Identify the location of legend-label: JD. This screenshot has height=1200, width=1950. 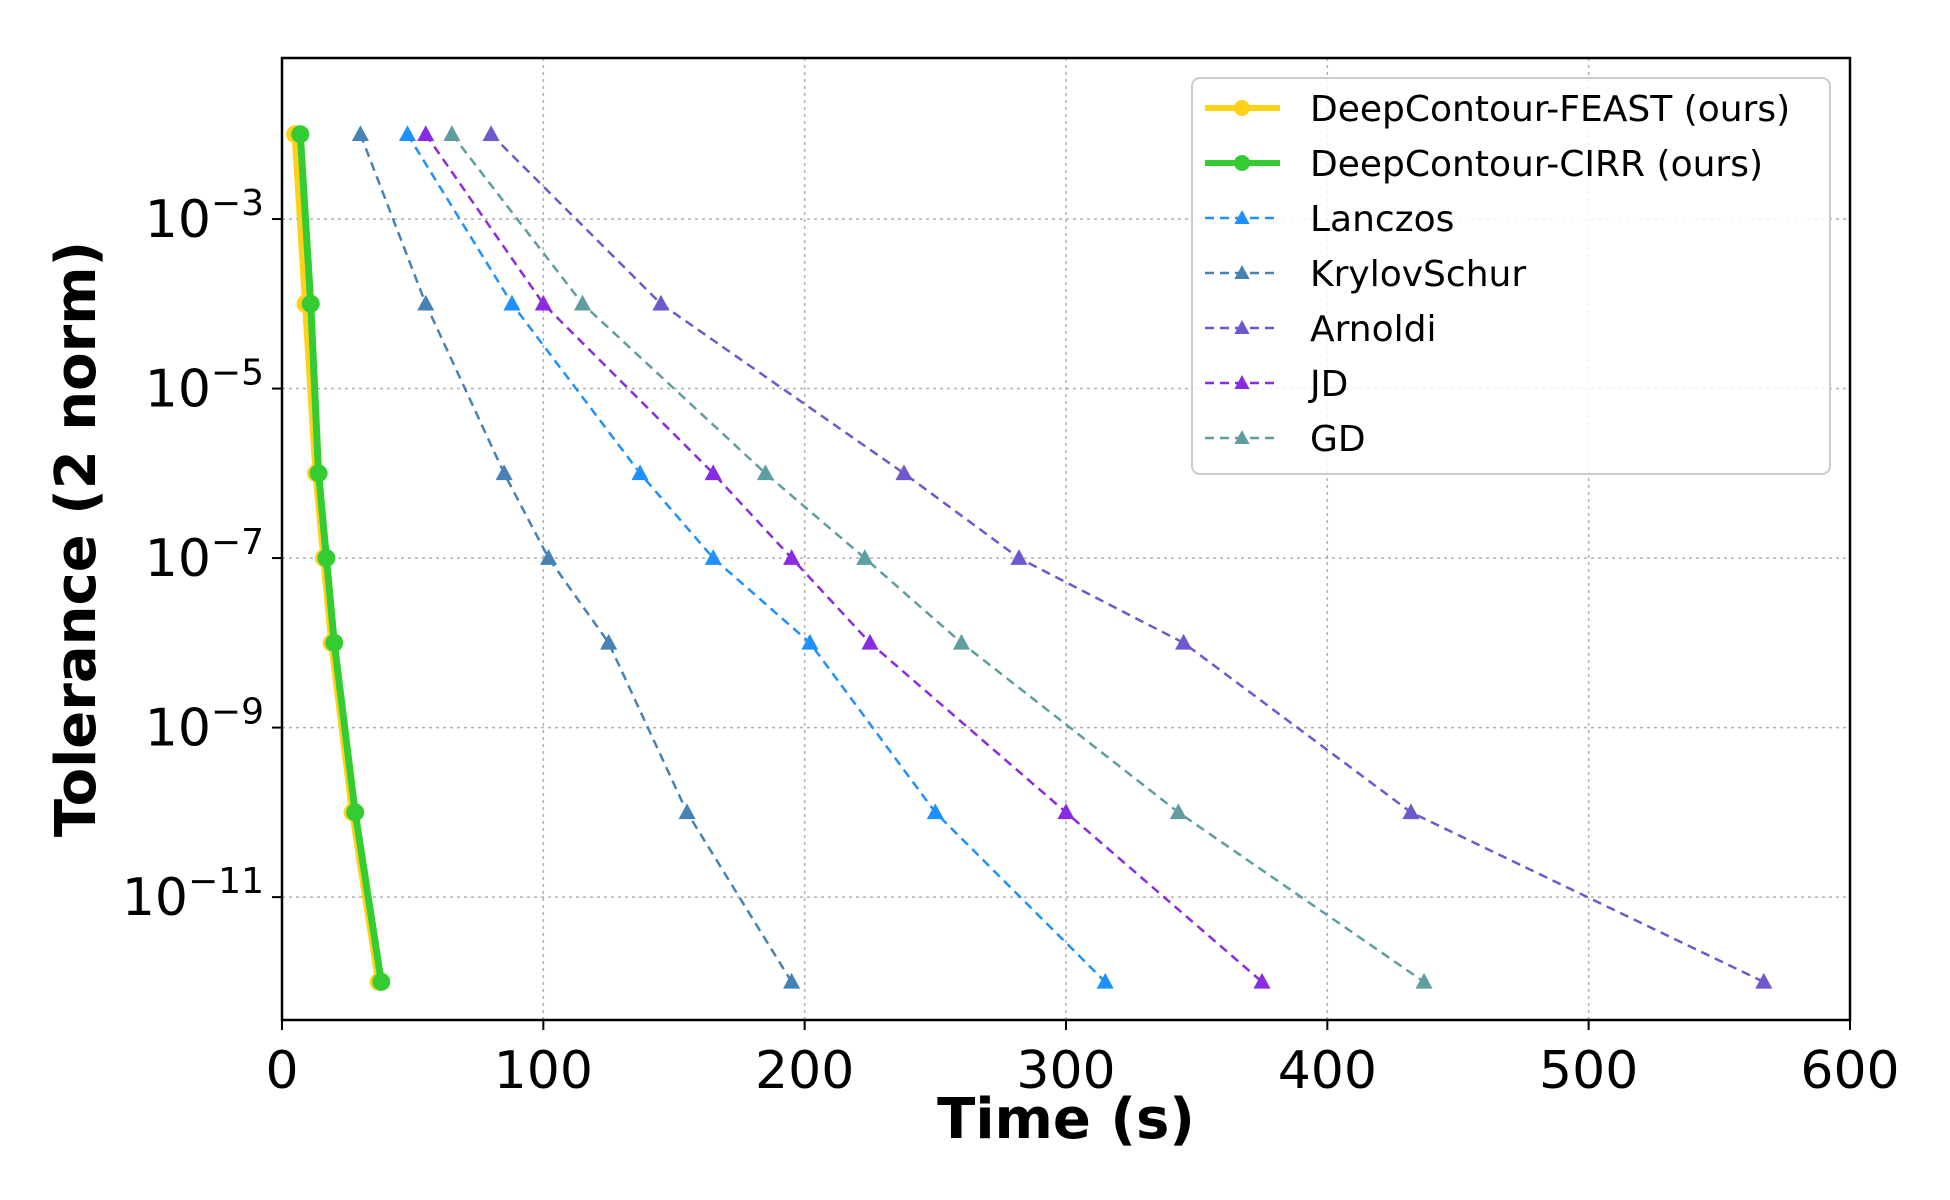
(1328, 384).